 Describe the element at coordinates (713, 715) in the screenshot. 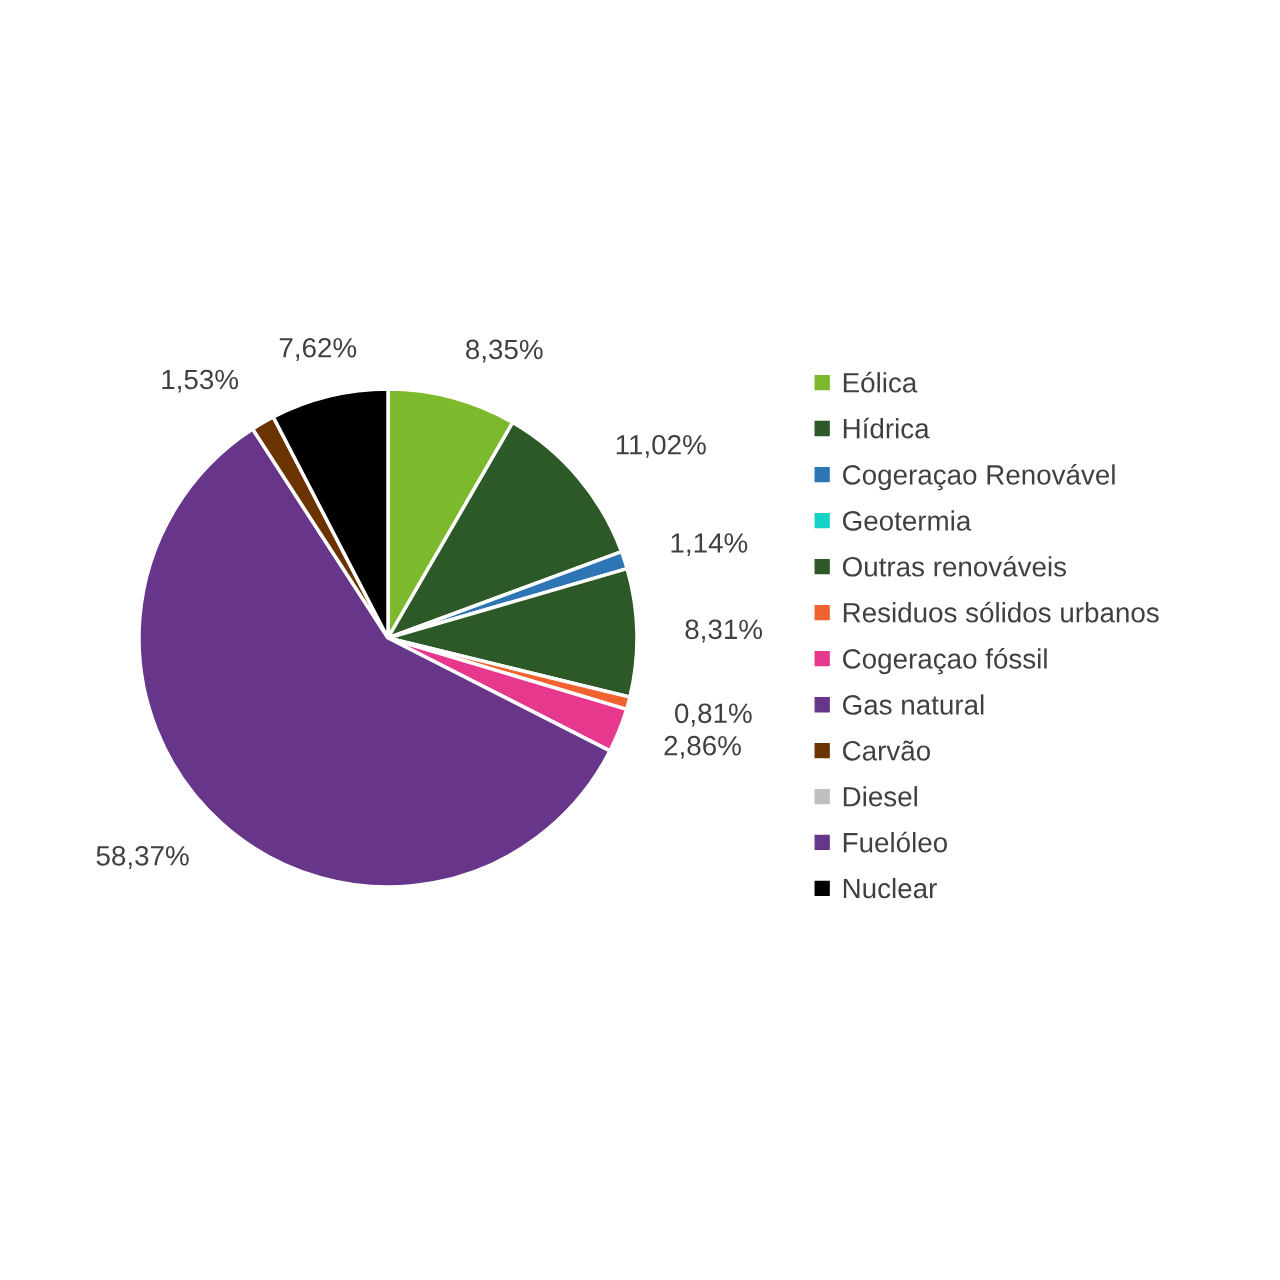

I see `data-label: 0,81%` at that location.